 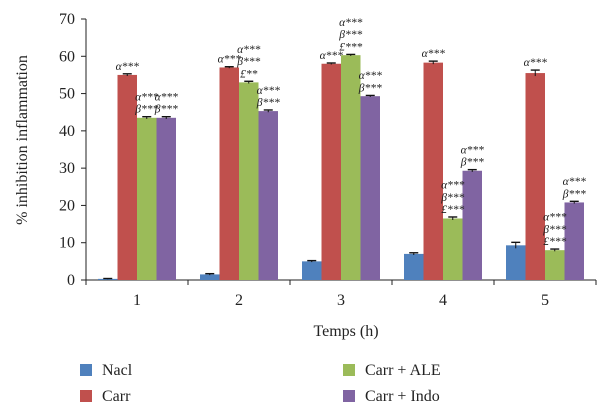 What do you see at coordinates (345, 331) in the screenshot?
I see `x-axis-title: Temps (h)` at bounding box center [345, 331].